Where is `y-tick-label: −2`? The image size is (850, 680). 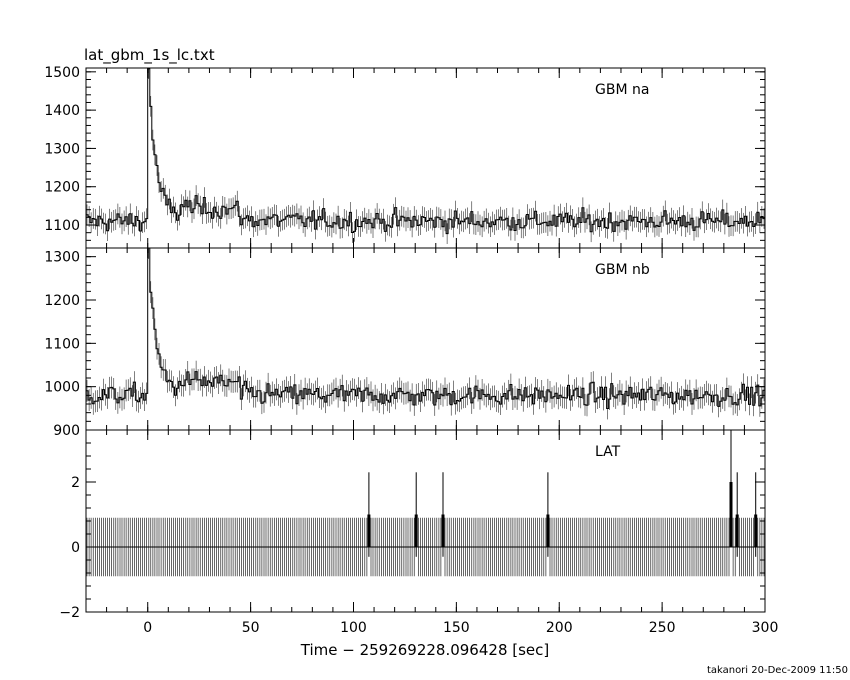
y-tick-label: −2 is located at coordinates (69, 613).